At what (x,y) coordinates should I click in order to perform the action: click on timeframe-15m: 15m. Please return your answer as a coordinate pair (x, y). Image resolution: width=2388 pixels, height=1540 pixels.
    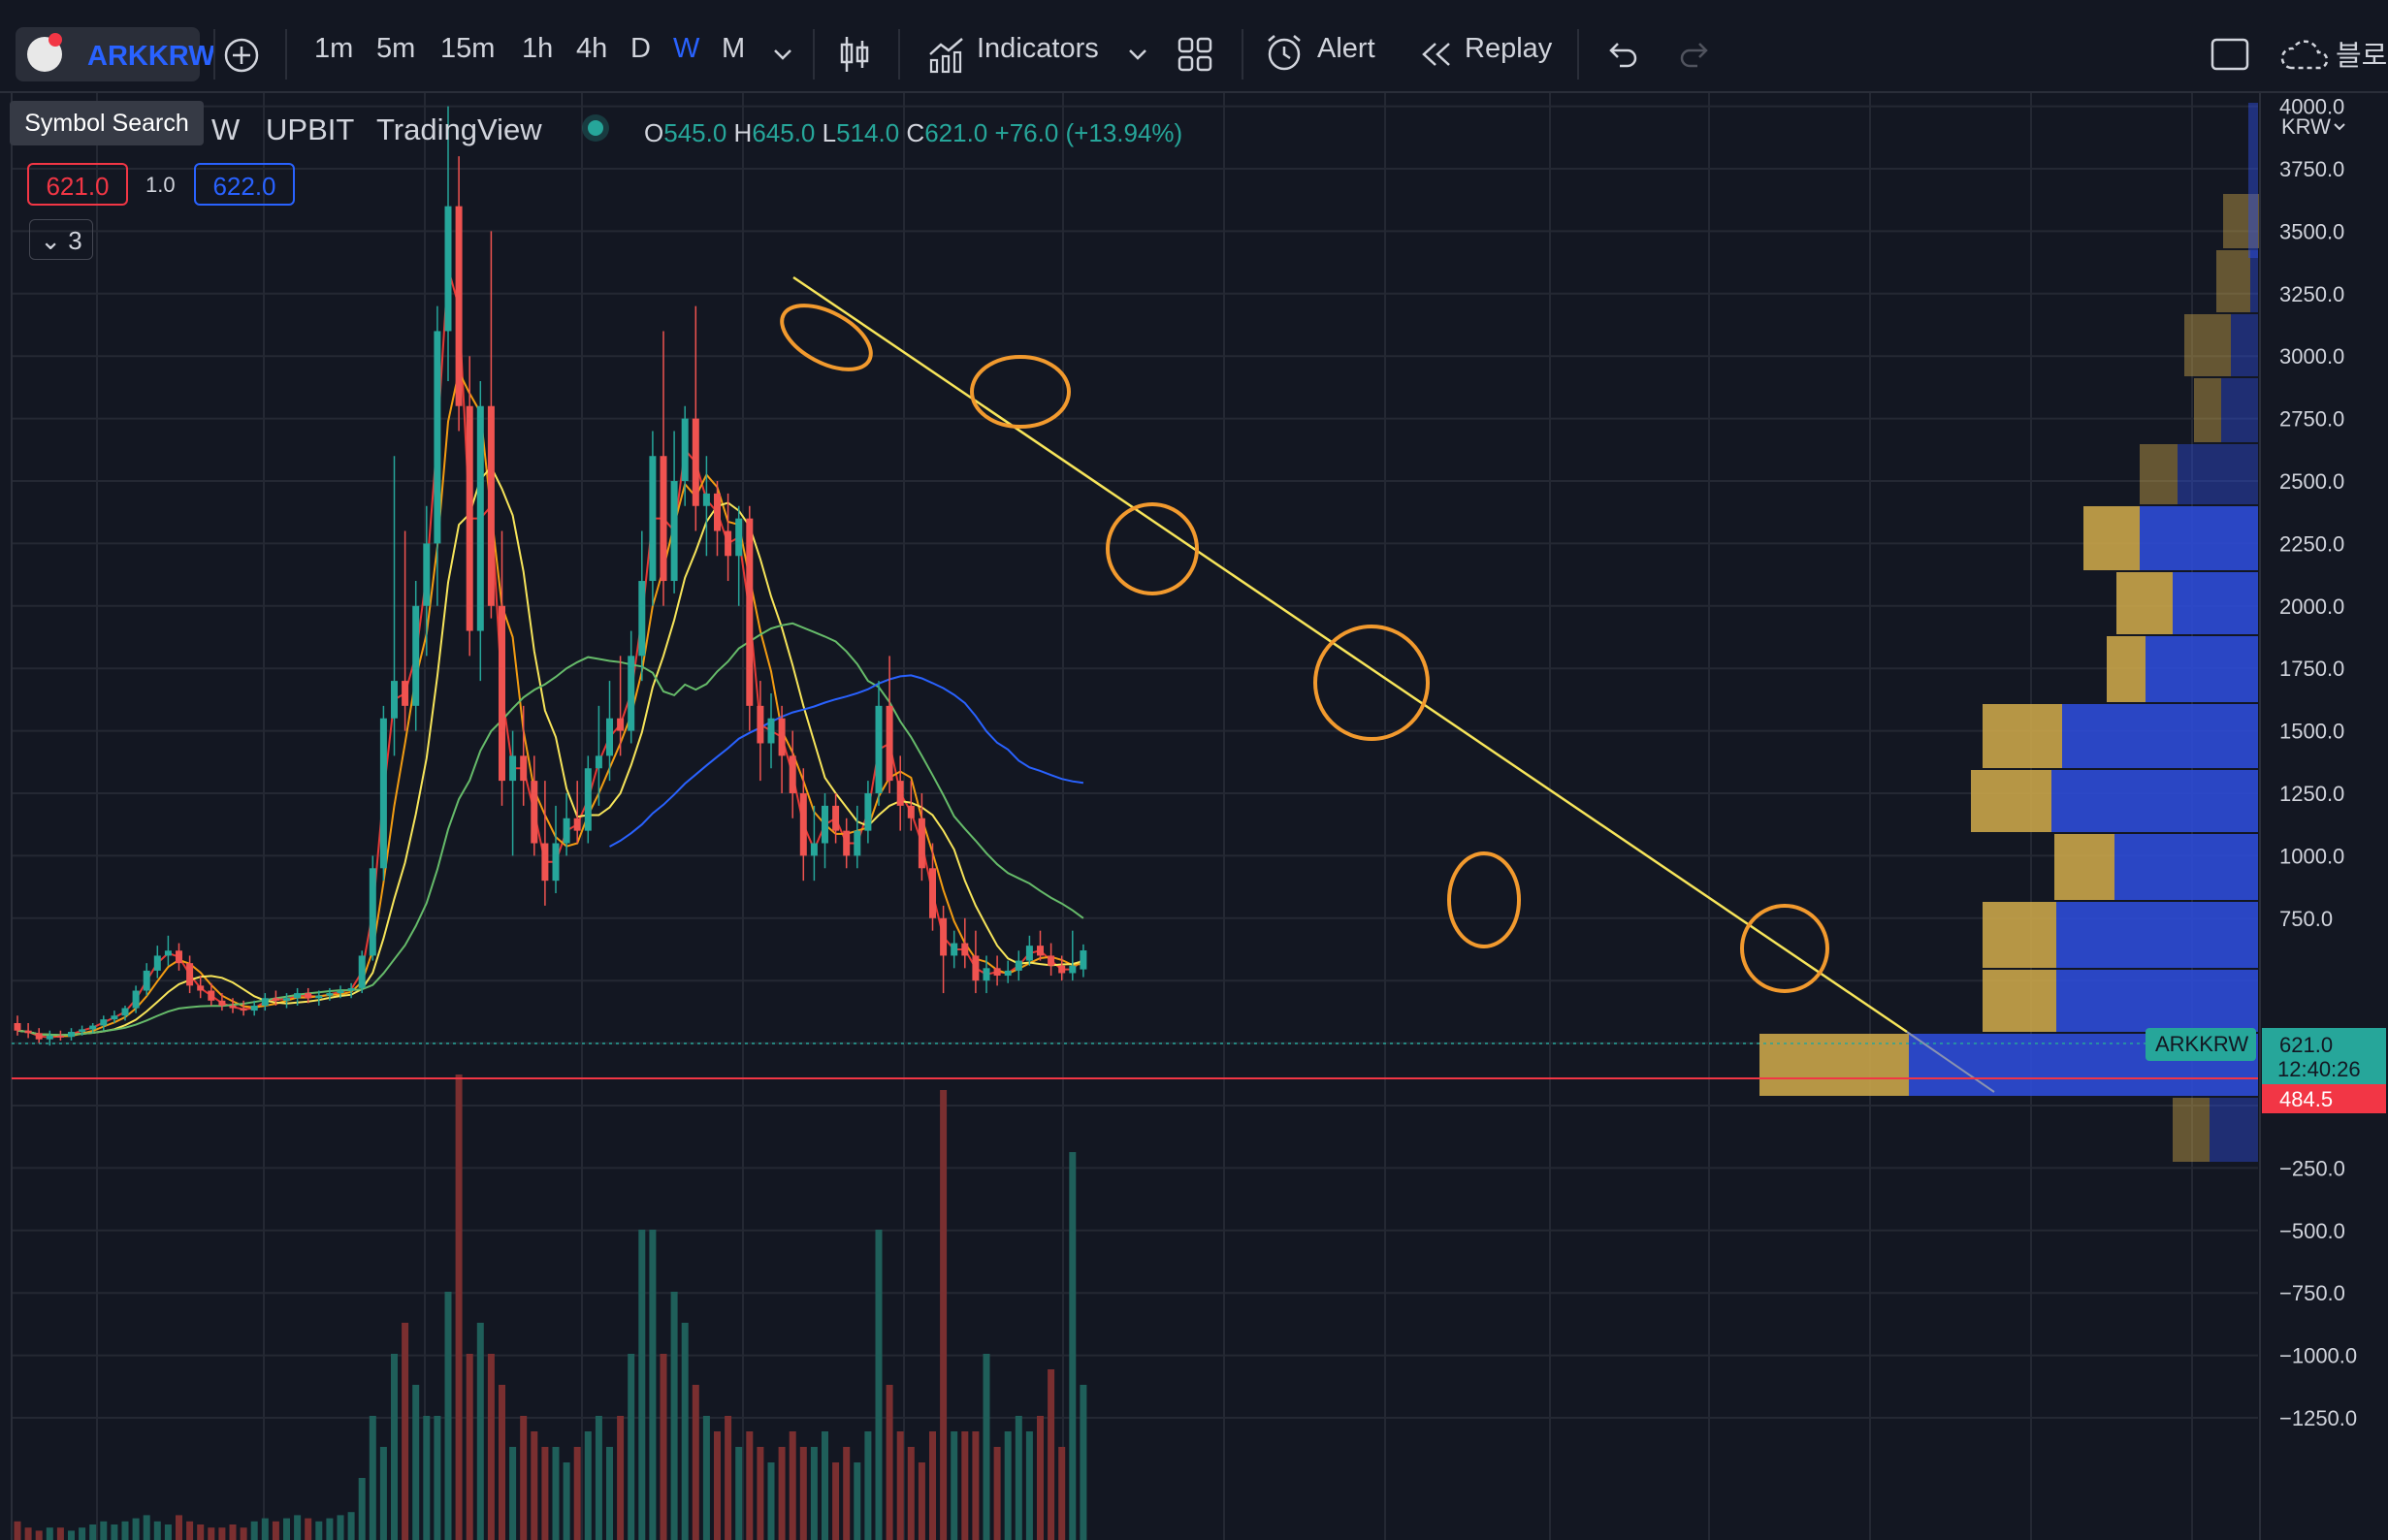
    Looking at the image, I should click on (468, 48).